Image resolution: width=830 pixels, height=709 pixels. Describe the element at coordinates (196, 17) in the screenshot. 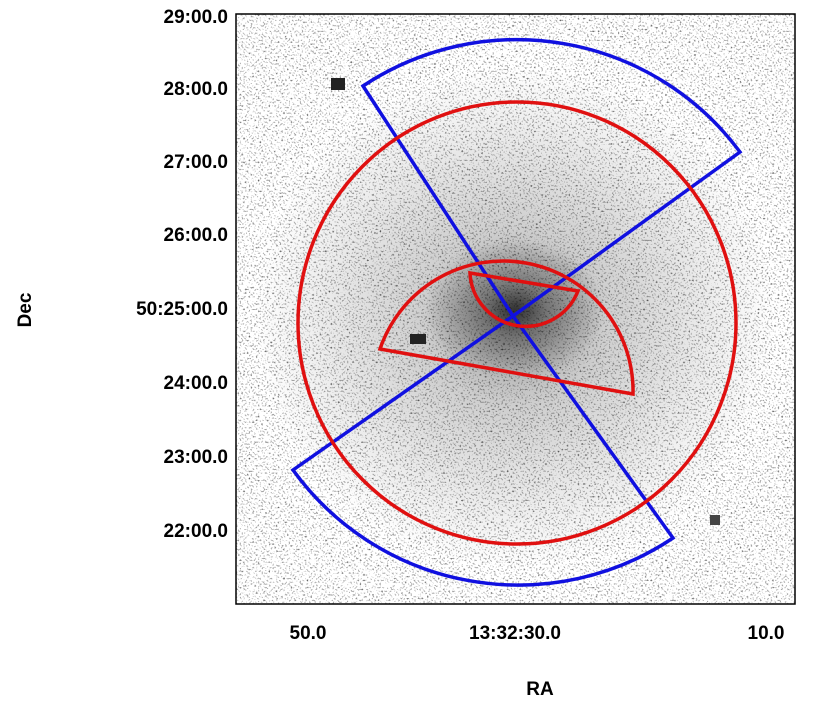

I see `y-tick-label: 29:00.0` at that location.